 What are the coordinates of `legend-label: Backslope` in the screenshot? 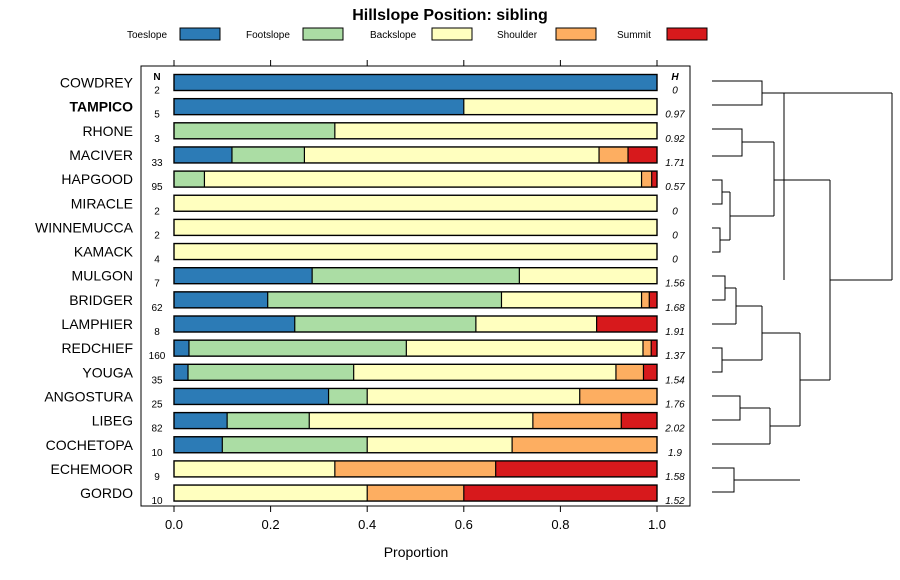 It's located at (393, 35).